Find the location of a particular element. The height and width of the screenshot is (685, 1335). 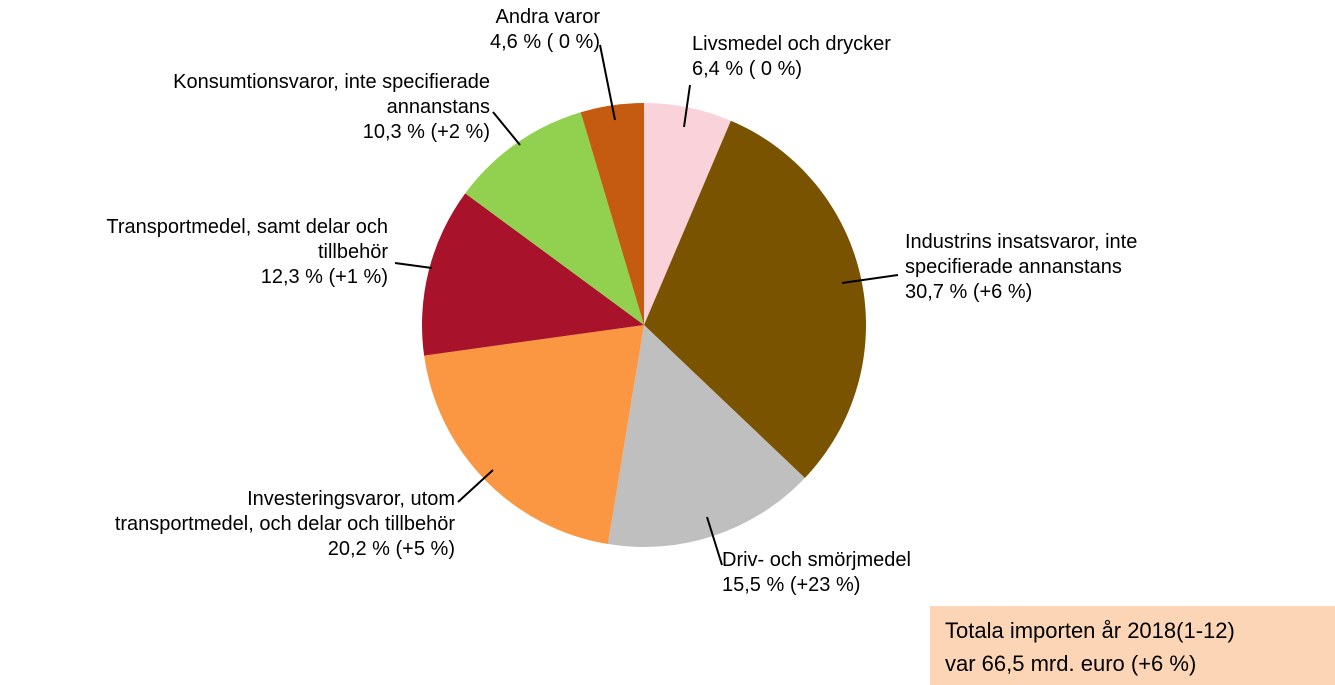

value-label: 4,6 % ( 0 %) is located at coordinates (544, 42).